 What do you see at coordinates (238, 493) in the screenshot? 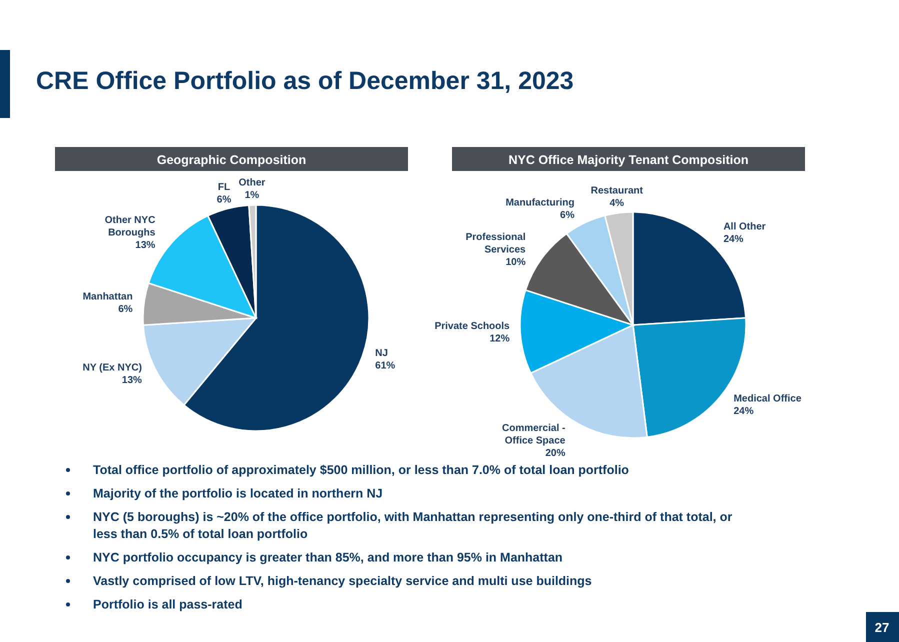
I see `text: Majority of the portfolio is located in northern NJ` at bounding box center [238, 493].